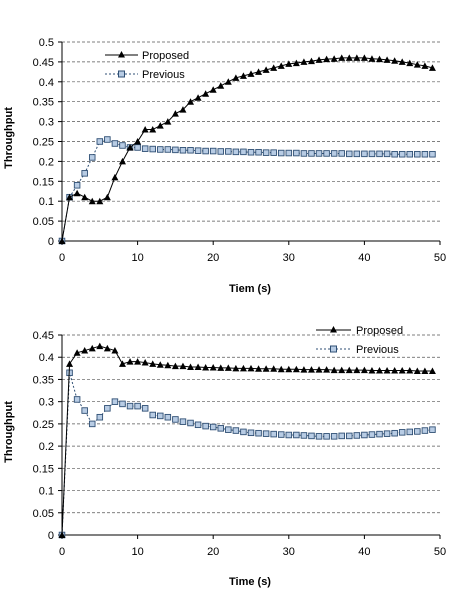  I want to click on chart-1-y-tick-labels: 0 0.05 0.1 0.15 0.2 0.25 0.3 0.35 0.4 0.45 0.5, so click(43, 142).